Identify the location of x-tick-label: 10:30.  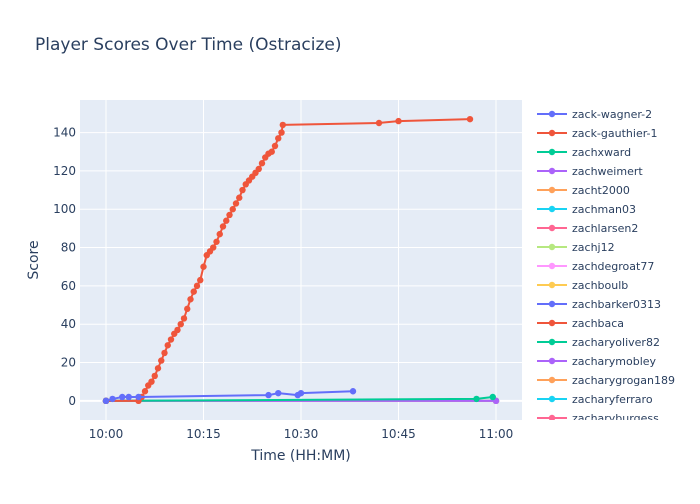
(301, 434).